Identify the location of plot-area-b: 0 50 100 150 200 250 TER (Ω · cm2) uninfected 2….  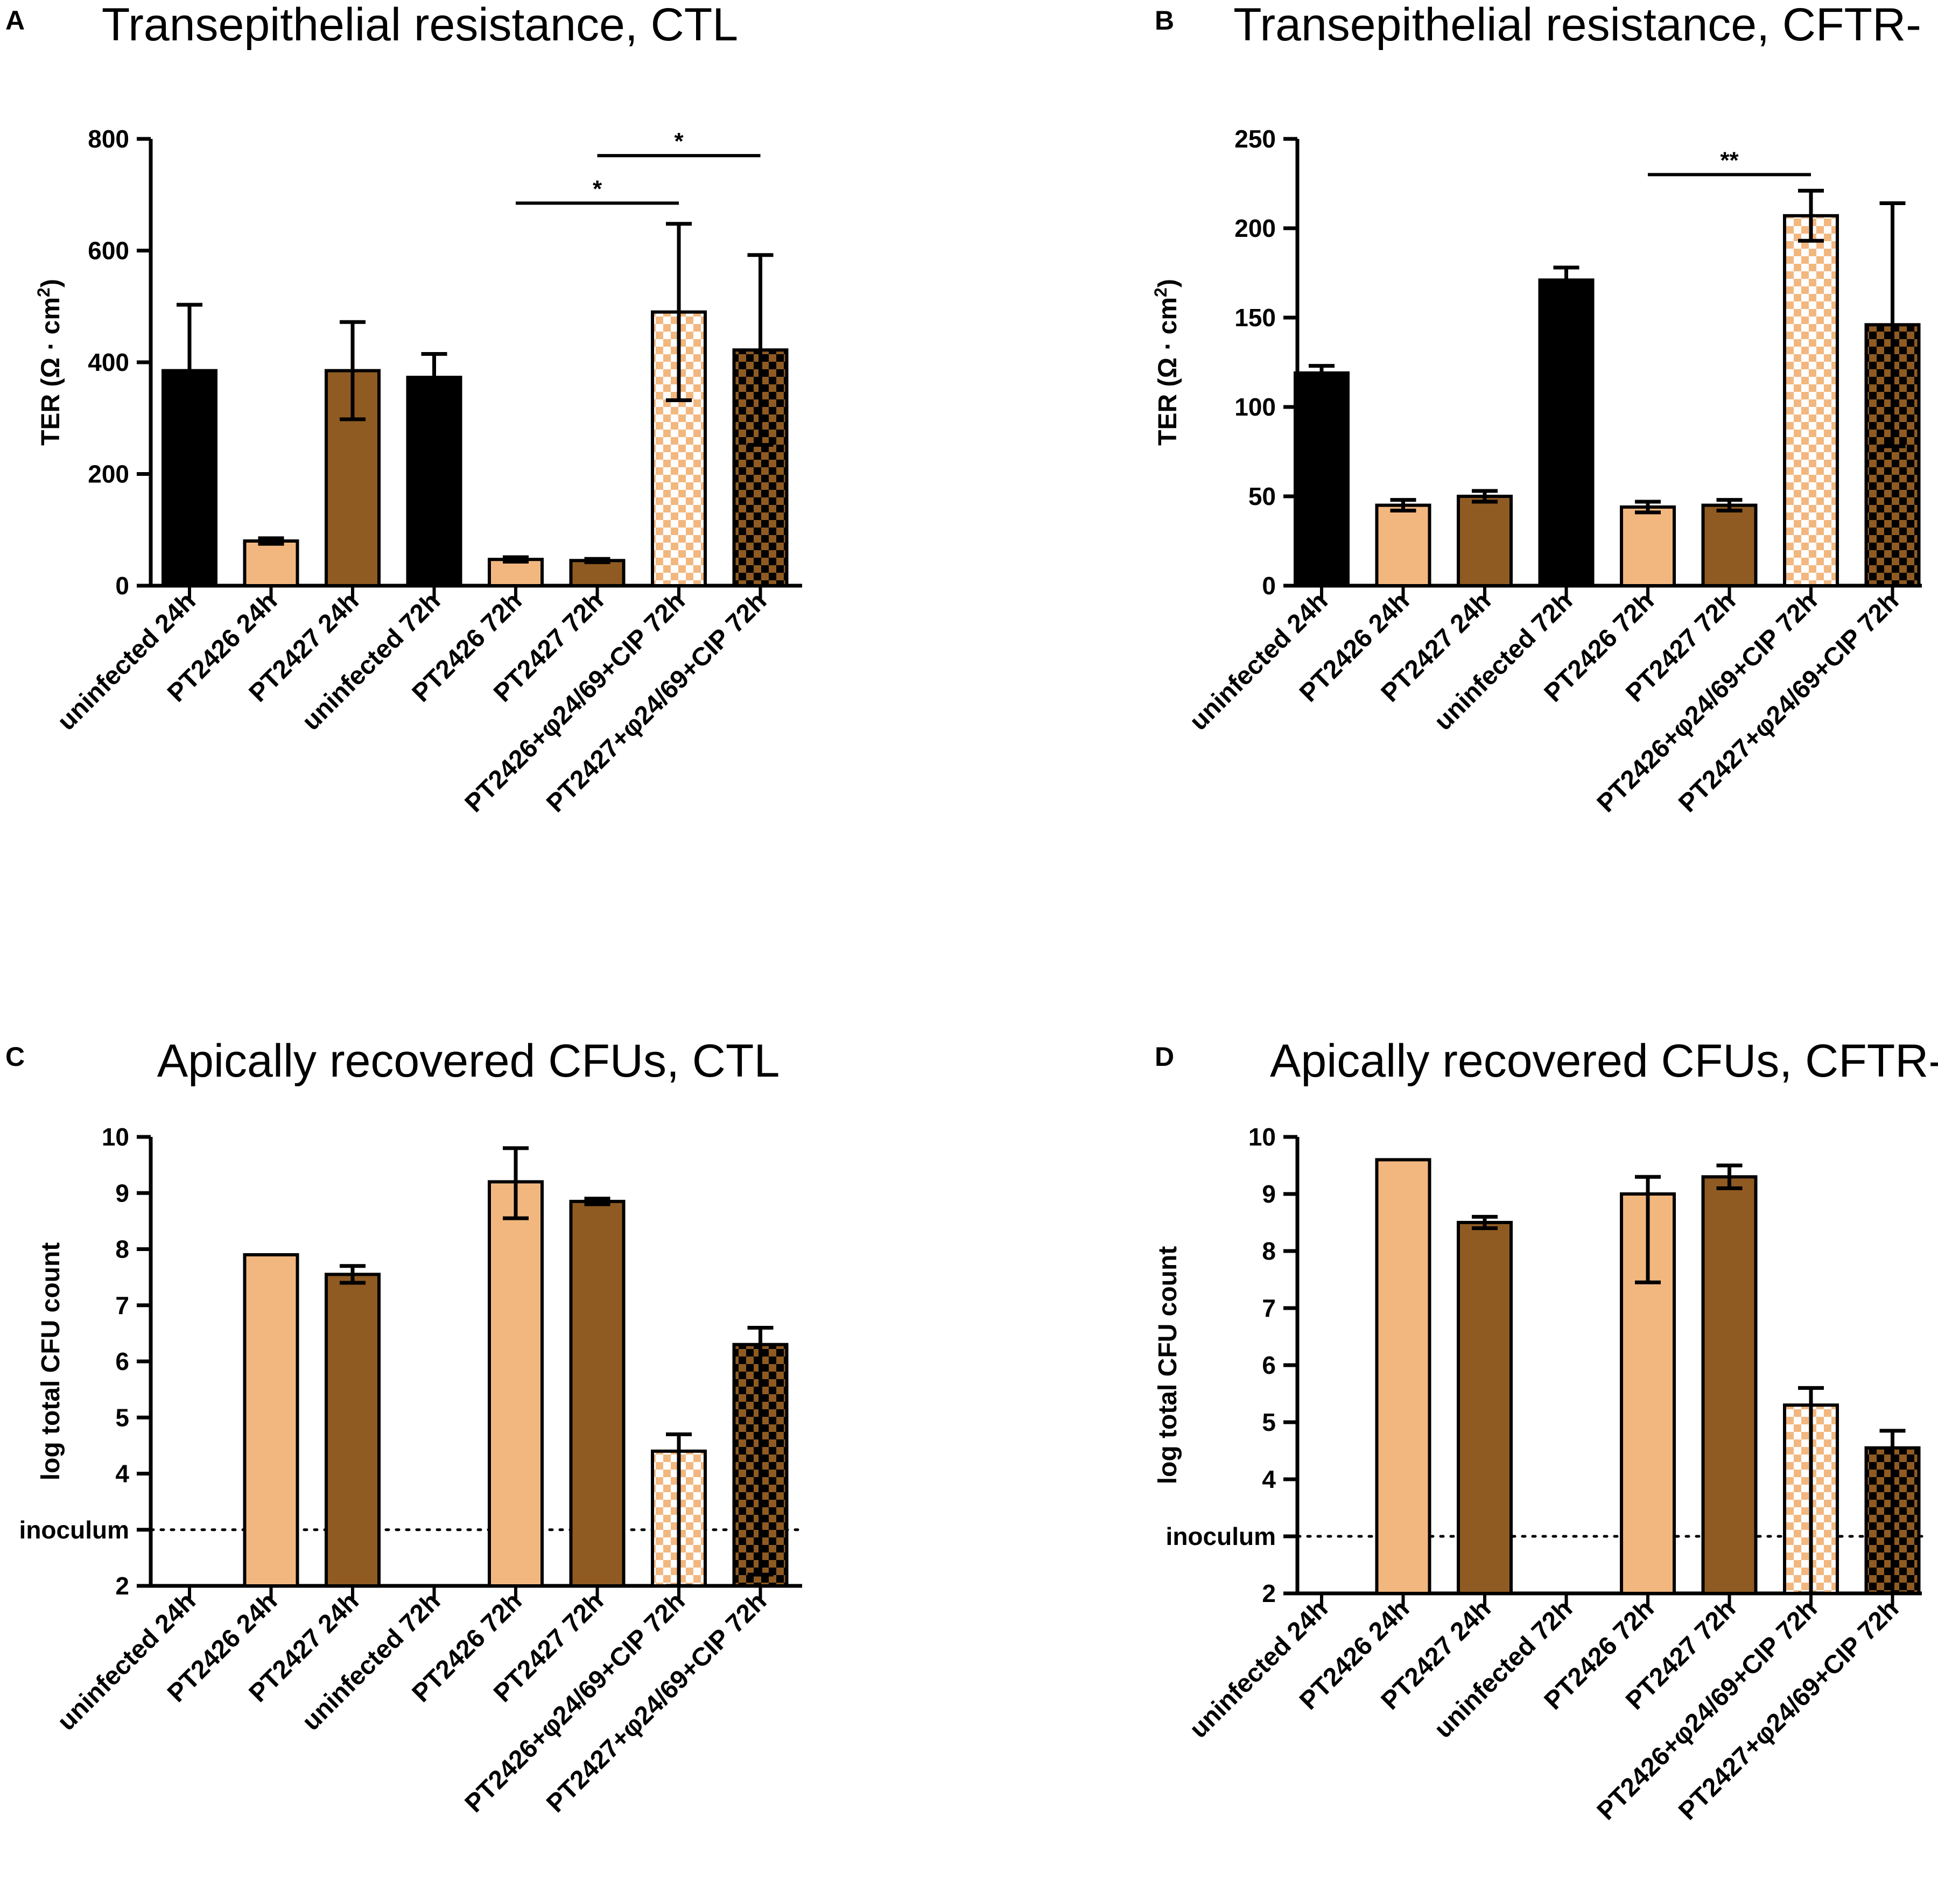
(1536, 471).